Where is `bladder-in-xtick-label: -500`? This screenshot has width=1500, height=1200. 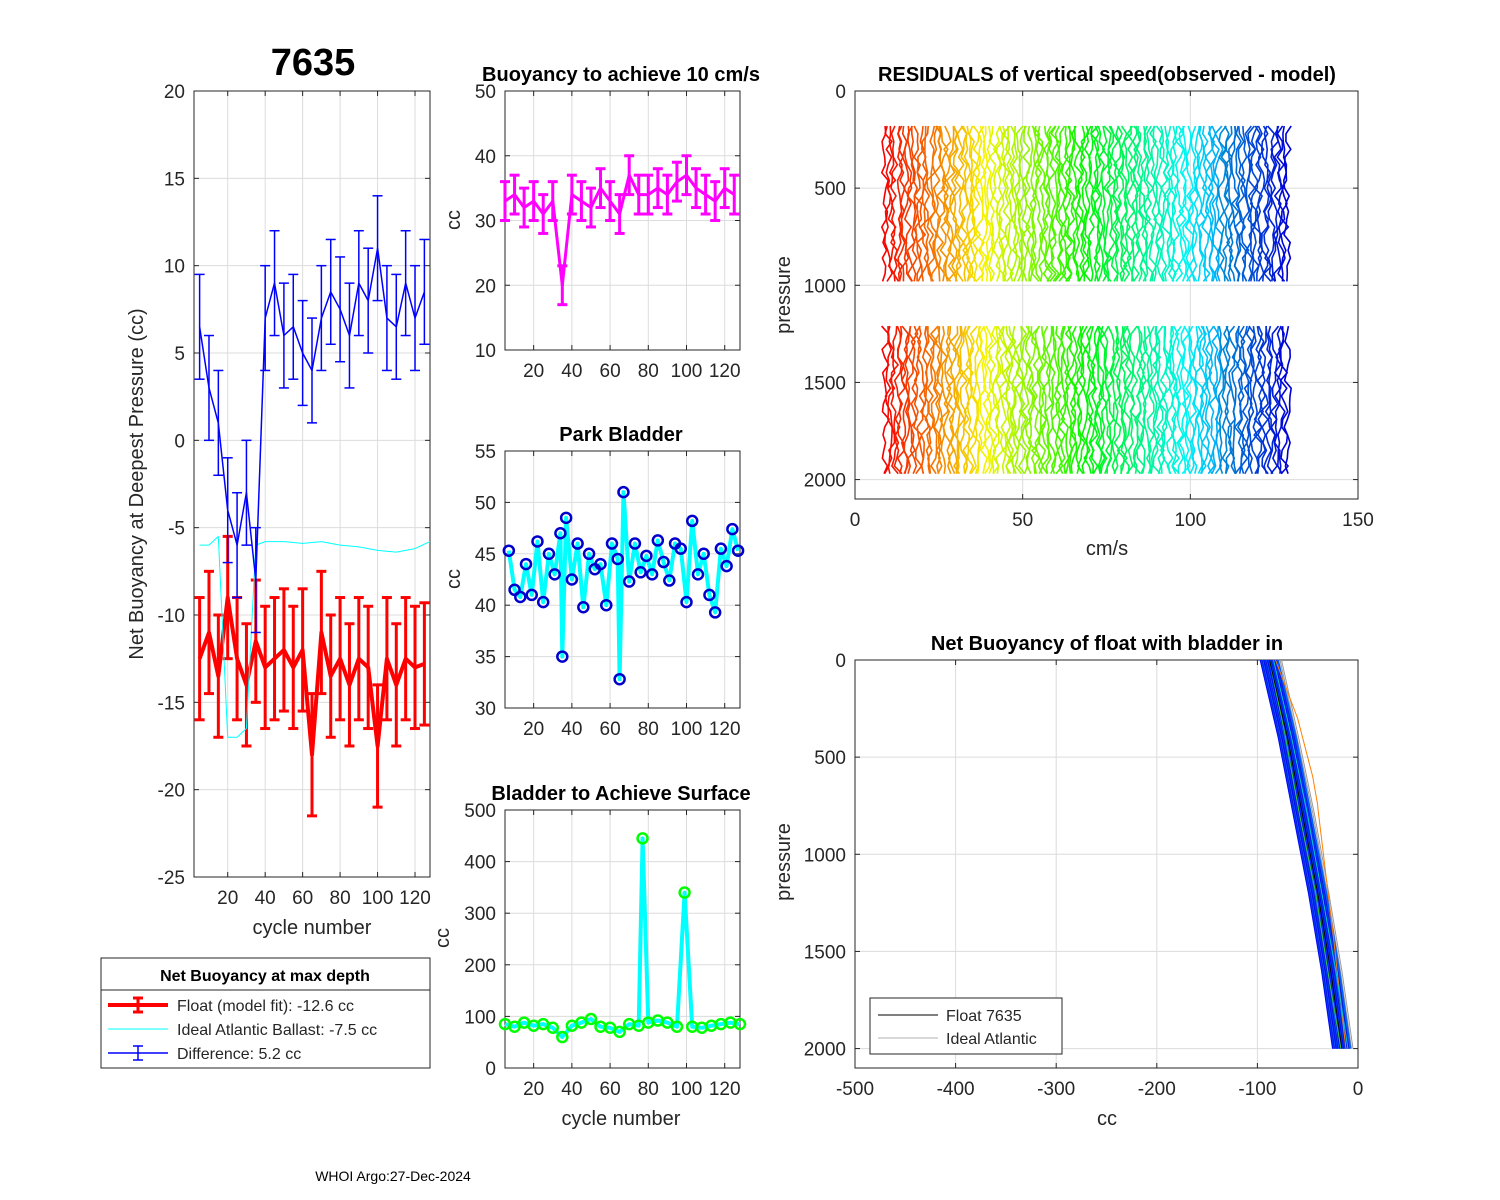
bladder-in-xtick-label: -500 is located at coordinates (855, 1089).